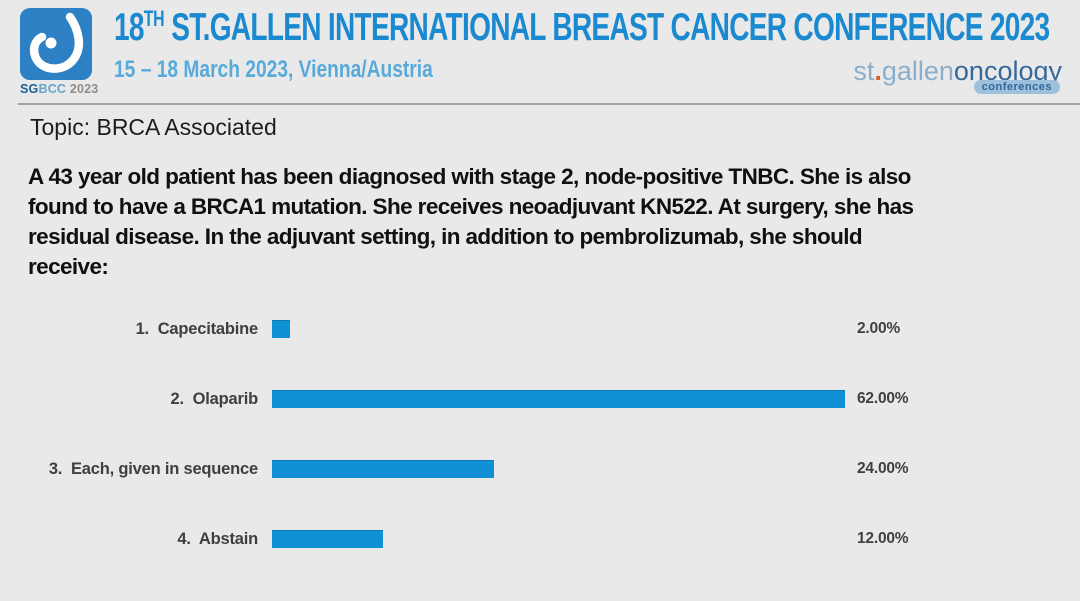 The height and width of the screenshot is (601, 1080). I want to click on brand-st: st, so click(864, 71).